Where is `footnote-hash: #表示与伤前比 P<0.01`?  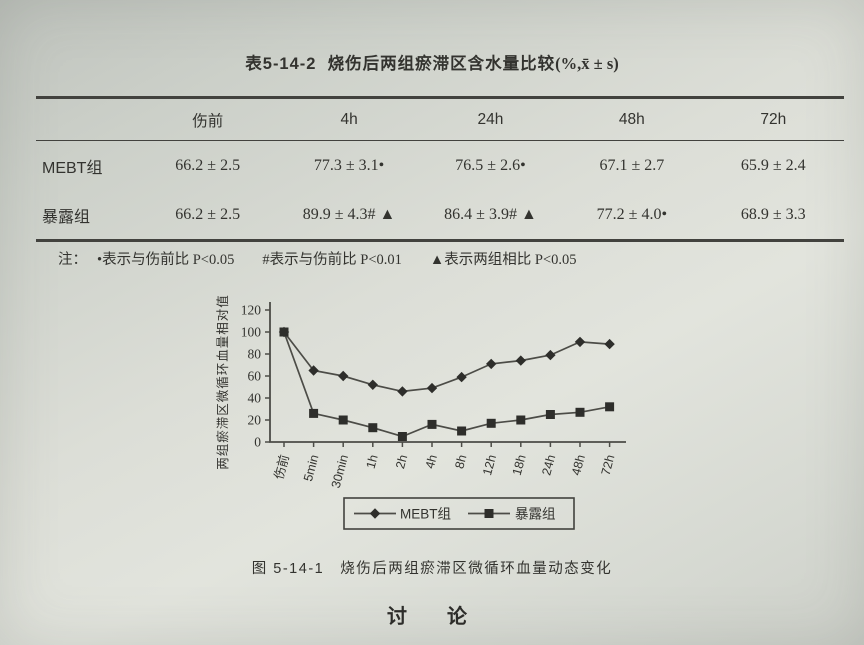 footnote-hash: #表示与伤前比 P<0.01 is located at coordinates (332, 260).